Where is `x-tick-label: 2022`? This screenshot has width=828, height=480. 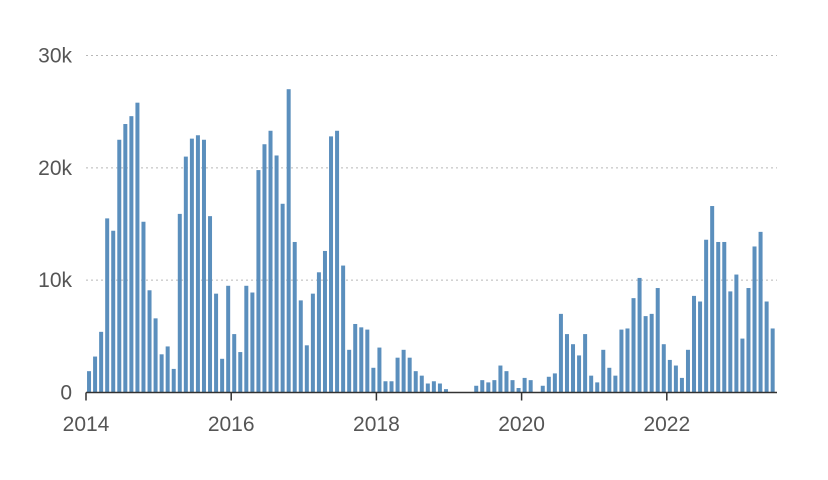 x-tick-label: 2022 is located at coordinates (666, 424).